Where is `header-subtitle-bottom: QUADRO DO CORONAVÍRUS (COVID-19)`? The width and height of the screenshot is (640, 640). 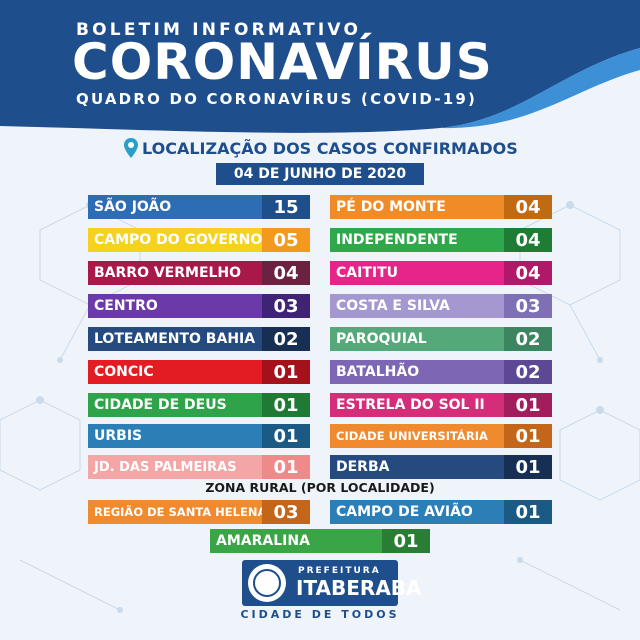
header-subtitle-bottom: QUADRO DO CORONAVÍRUS (COVID-19) is located at coordinates (277, 99).